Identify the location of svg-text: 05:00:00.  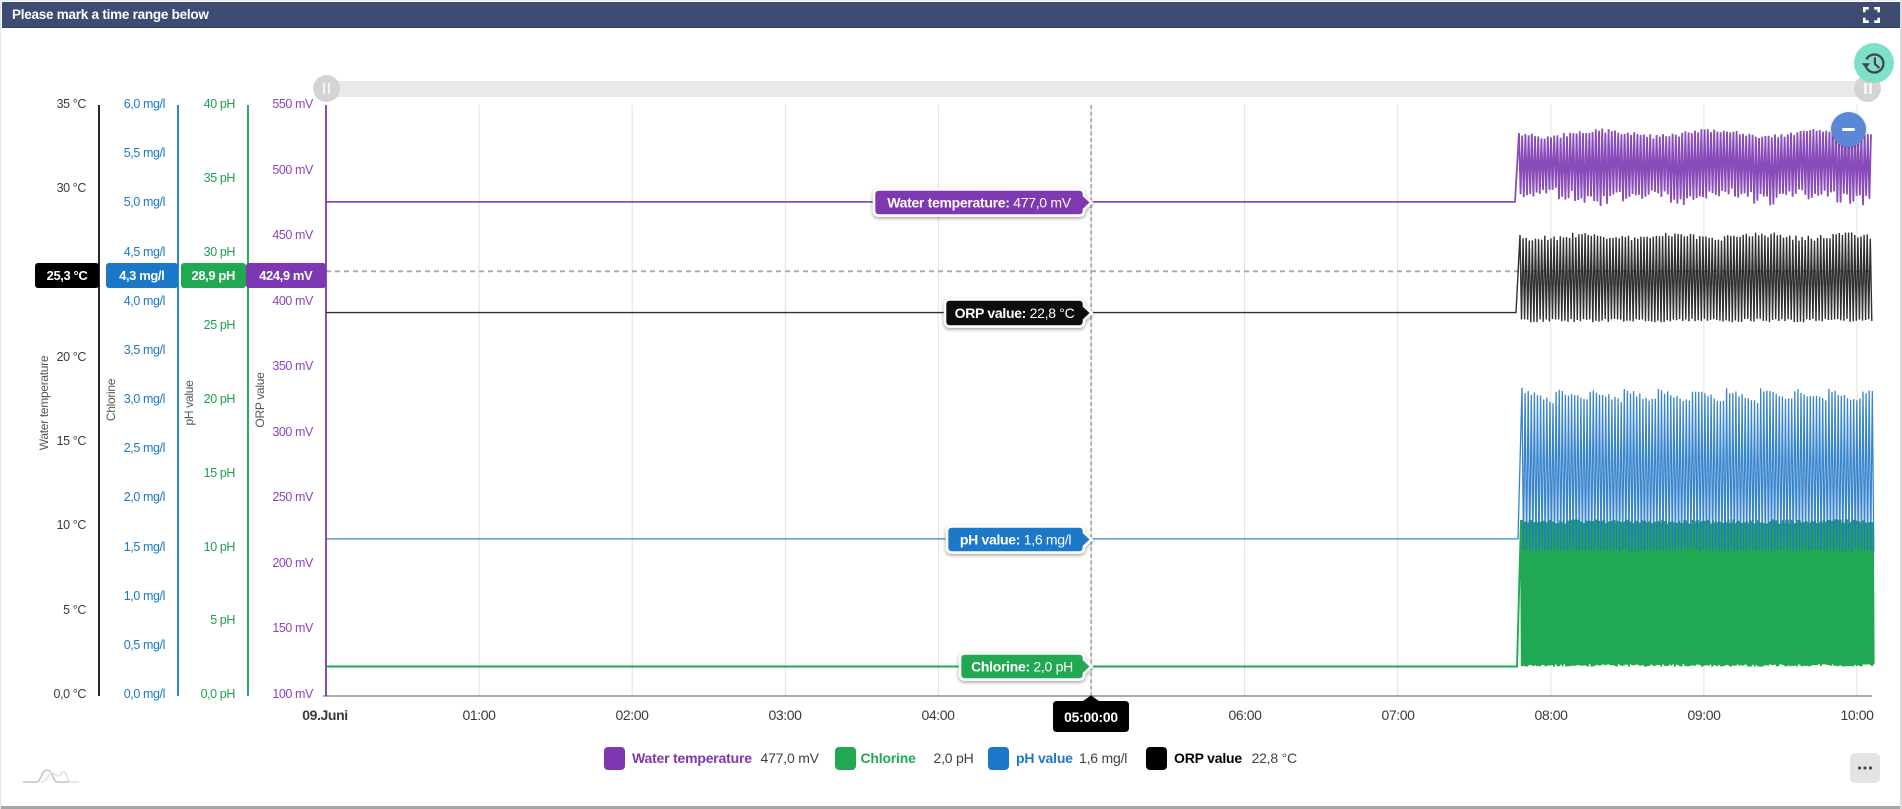
(1091, 717).